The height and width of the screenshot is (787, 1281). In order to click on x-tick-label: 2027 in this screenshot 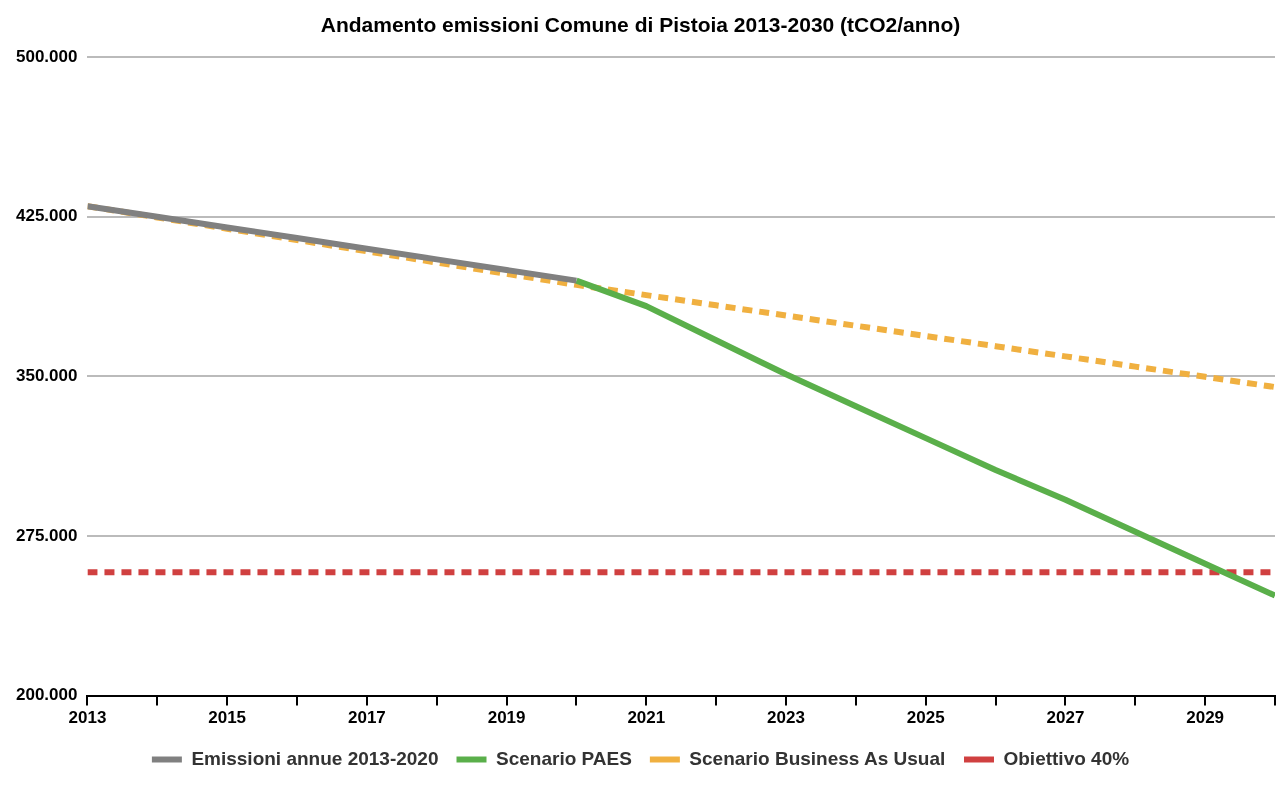, I will do `click(1065, 718)`.